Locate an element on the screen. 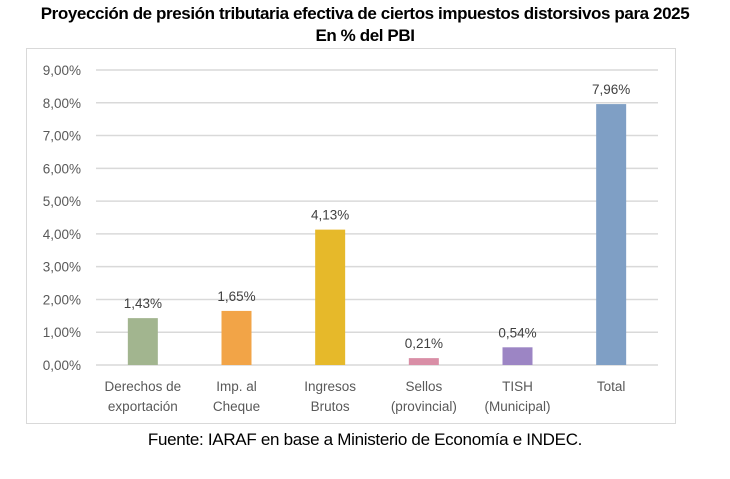 Image resolution: width=730 pixels, height=479 pixels. x-tick-label: Cheque is located at coordinates (236, 406).